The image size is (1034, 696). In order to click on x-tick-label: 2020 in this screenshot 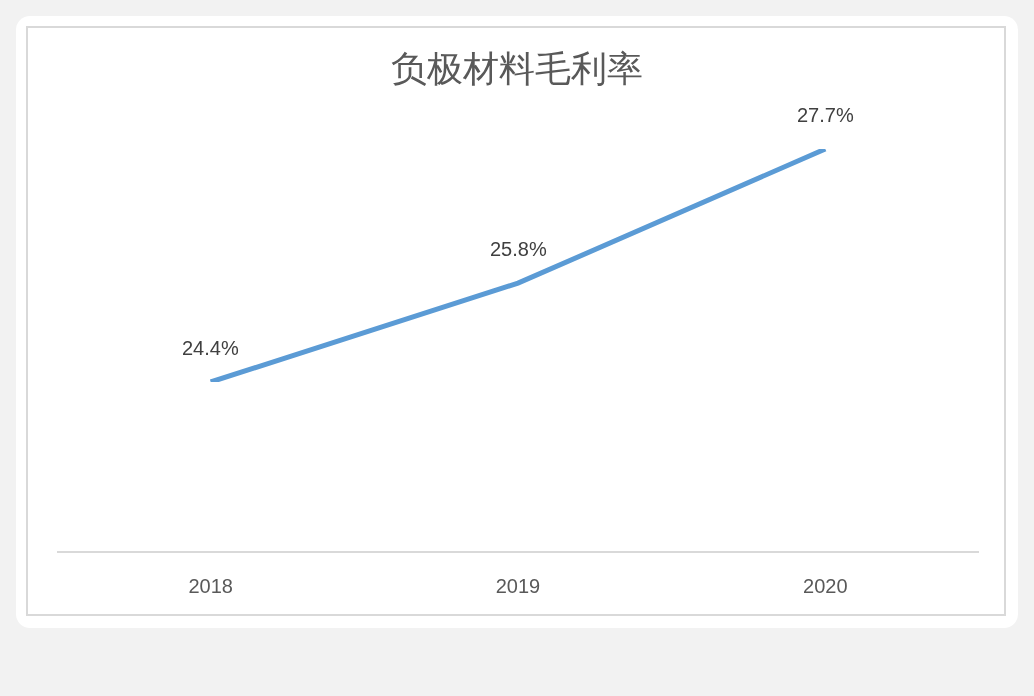, I will do `click(825, 586)`.